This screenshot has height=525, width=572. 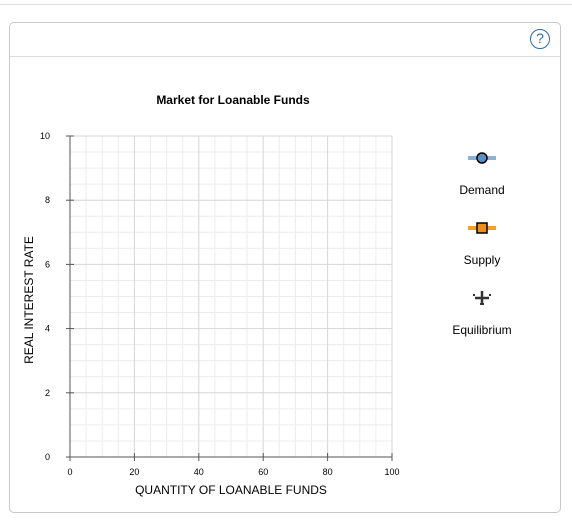 I want to click on legend-demand: Demand, so click(x=482, y=173).